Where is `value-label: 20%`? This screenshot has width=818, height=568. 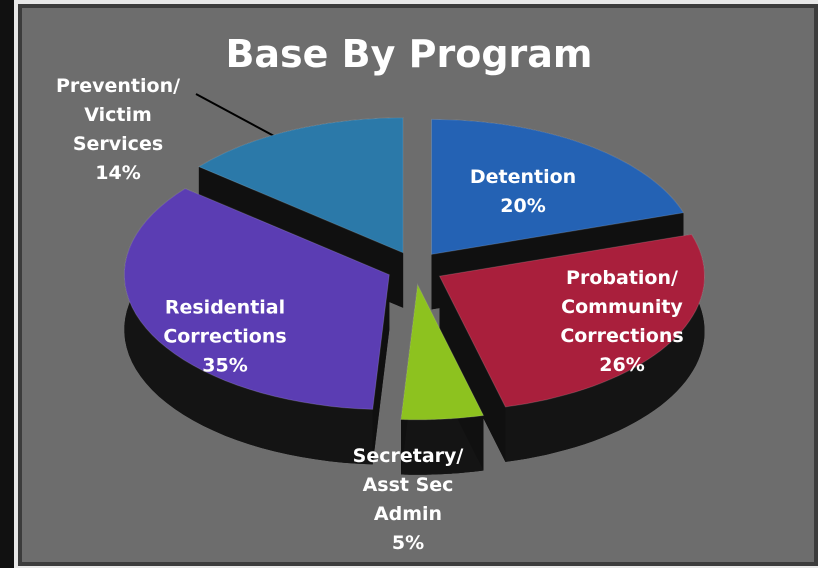
value-label: 20% is located at coordinates (523, 206).